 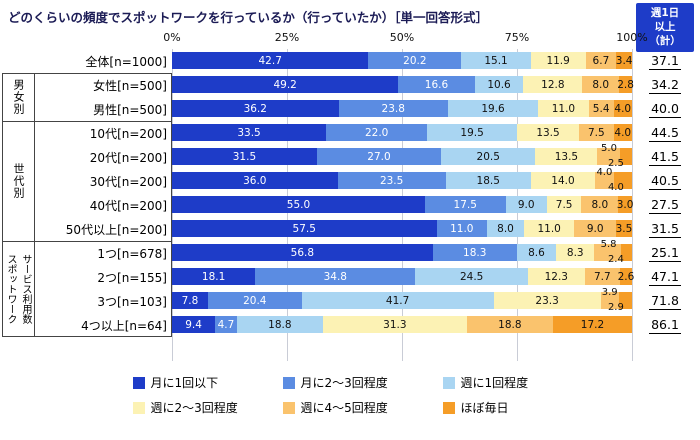 I want to click on bar-segment: 11.0, so click(x=549, y=228).